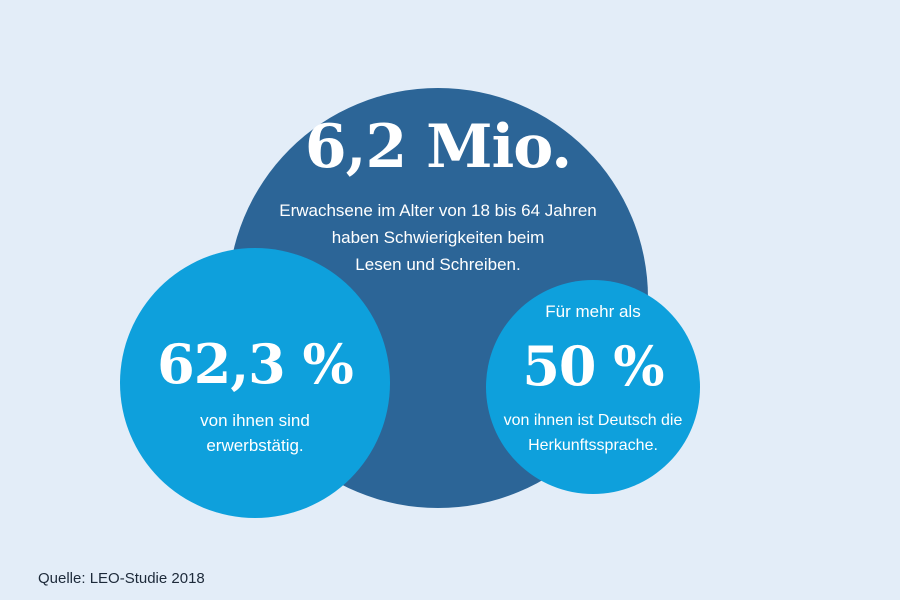  I want to click on native-language-description-line: Herkunftssprache., so click(593, 445).